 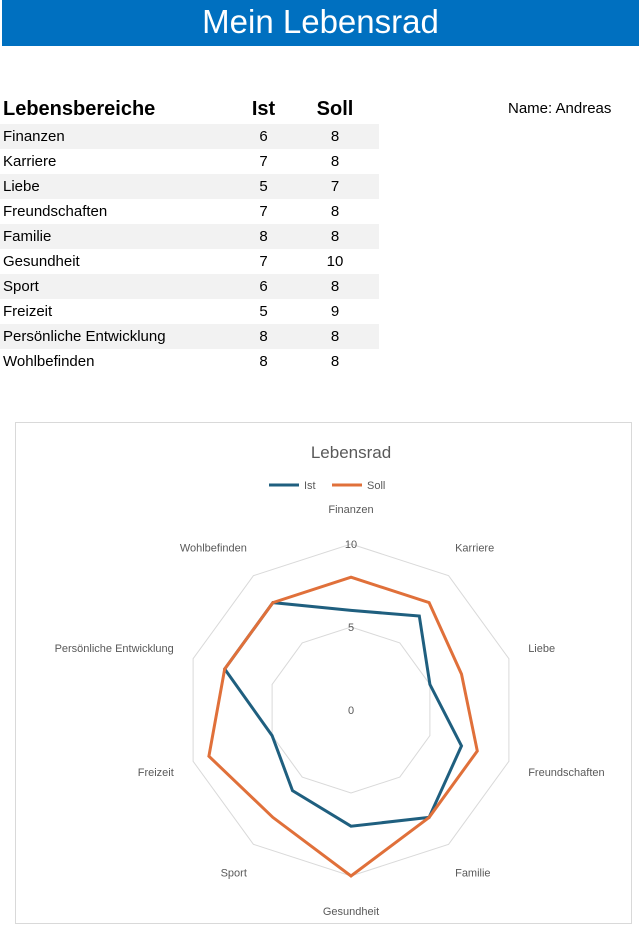 I want to click on series-line-ist, so click(x=343, y=714).